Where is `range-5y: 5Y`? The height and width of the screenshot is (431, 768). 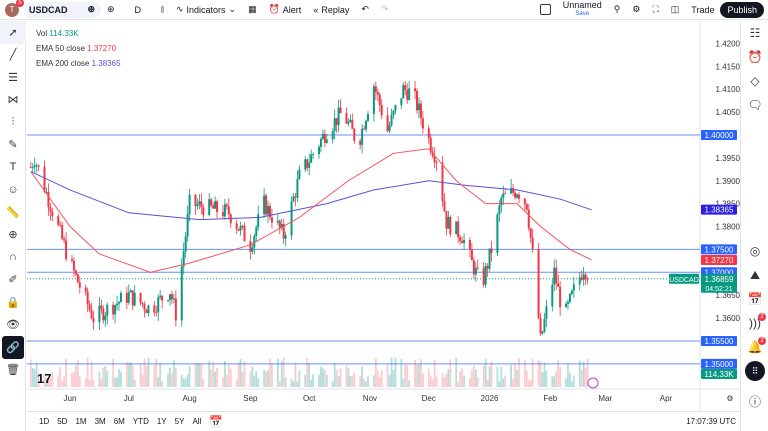 range-5y: 5Y is located at coordinates (179, 421).